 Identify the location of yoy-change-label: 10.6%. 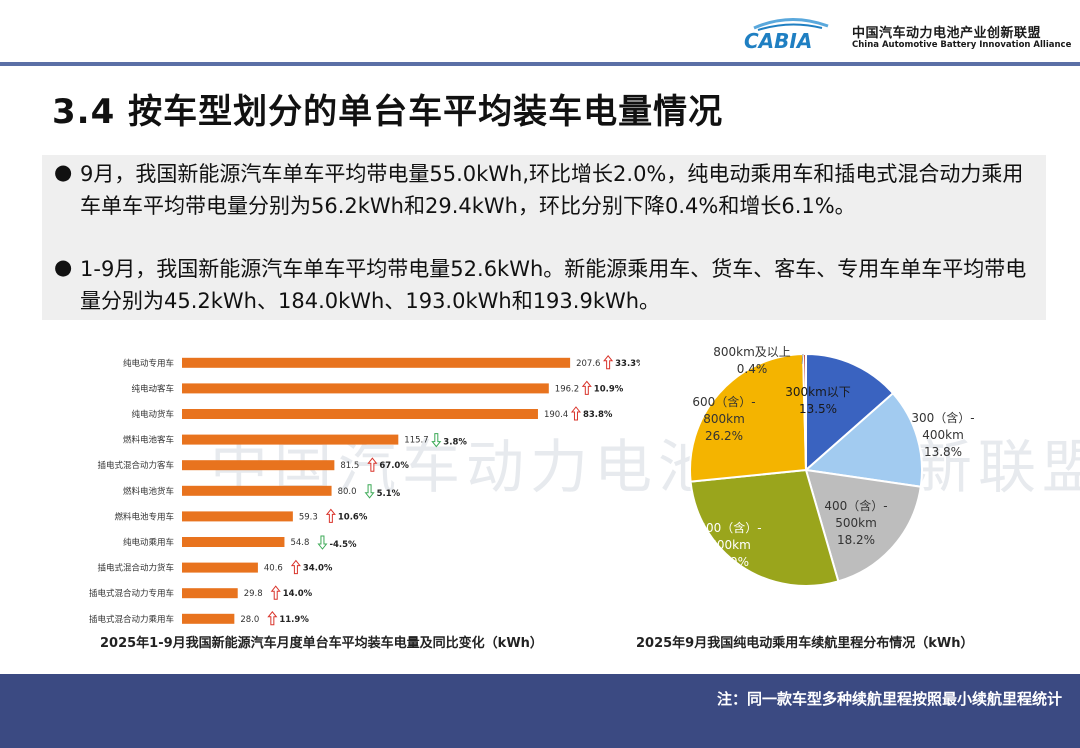
(353, 517).